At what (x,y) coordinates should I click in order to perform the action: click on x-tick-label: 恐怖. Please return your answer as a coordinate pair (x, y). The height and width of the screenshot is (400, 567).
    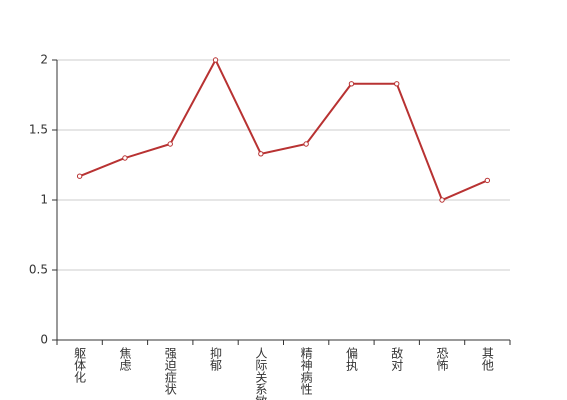
    Looking at the image, I should click on (442, 359).